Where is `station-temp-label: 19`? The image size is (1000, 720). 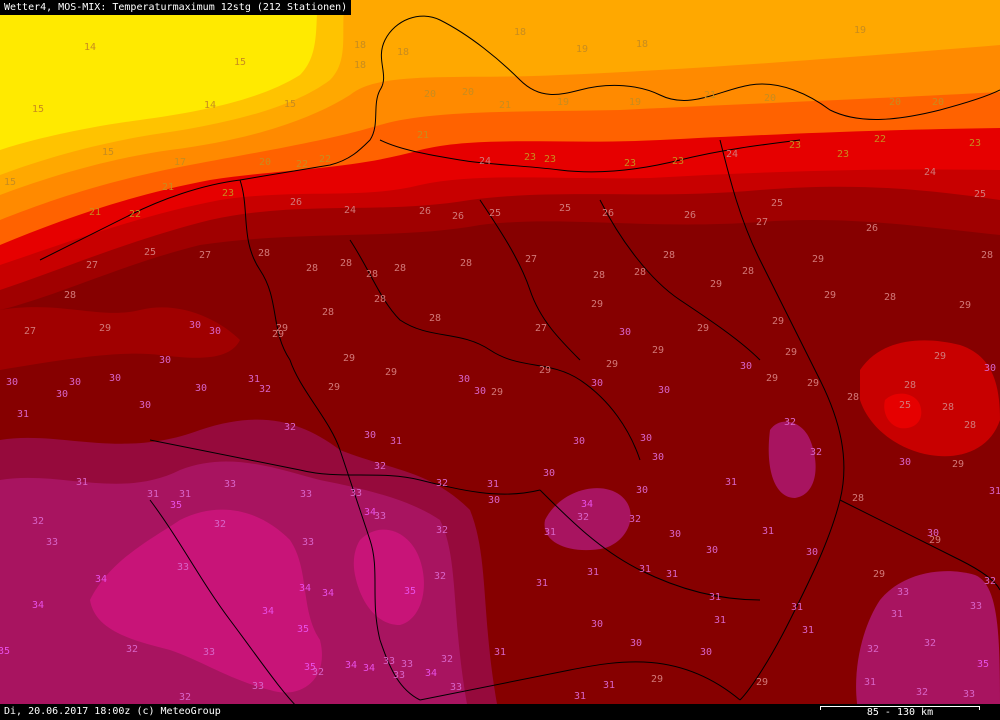 station-temp-label: 19 is located at coordinates (582, 49).